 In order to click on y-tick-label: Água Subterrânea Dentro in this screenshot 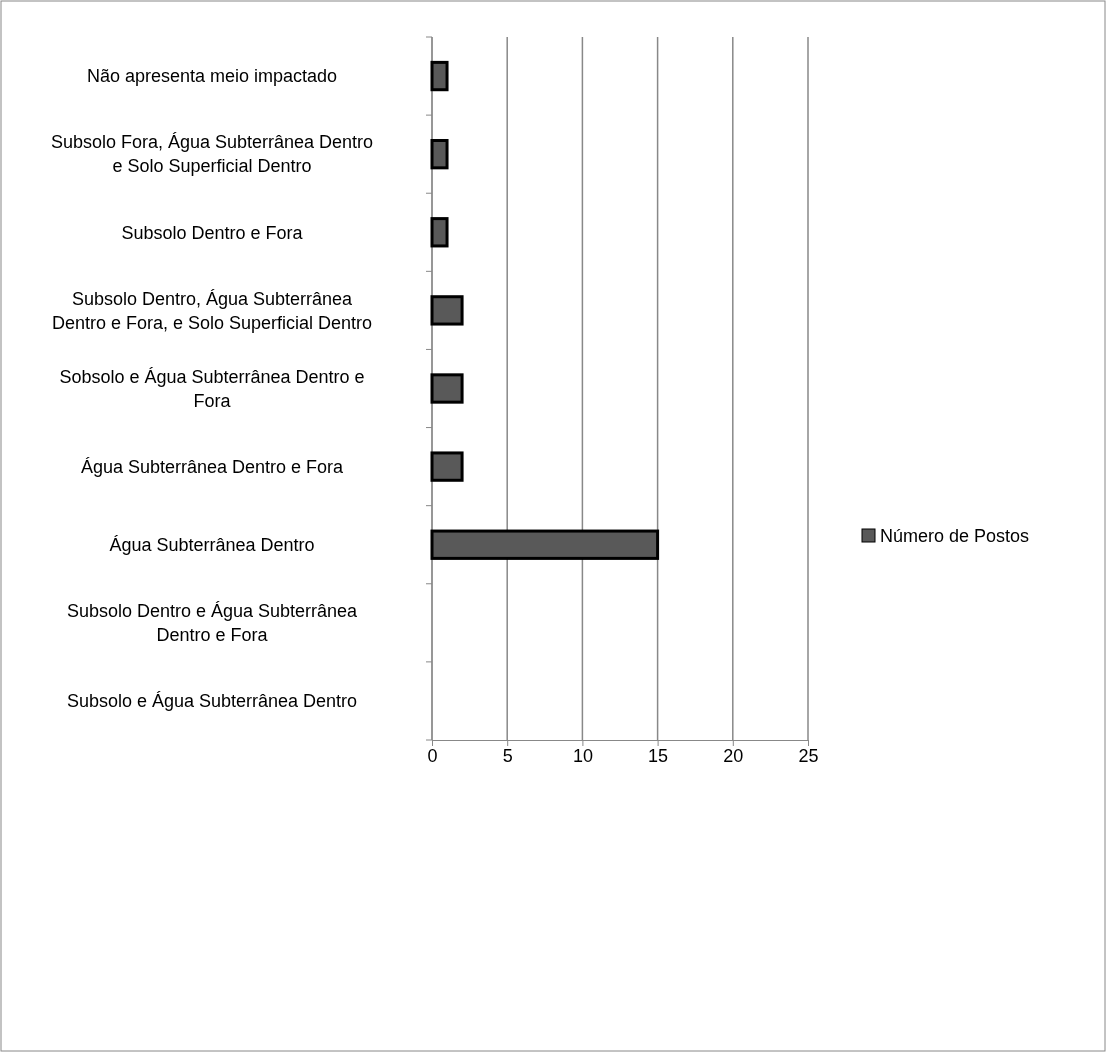, I will do `click(212, 545)`.